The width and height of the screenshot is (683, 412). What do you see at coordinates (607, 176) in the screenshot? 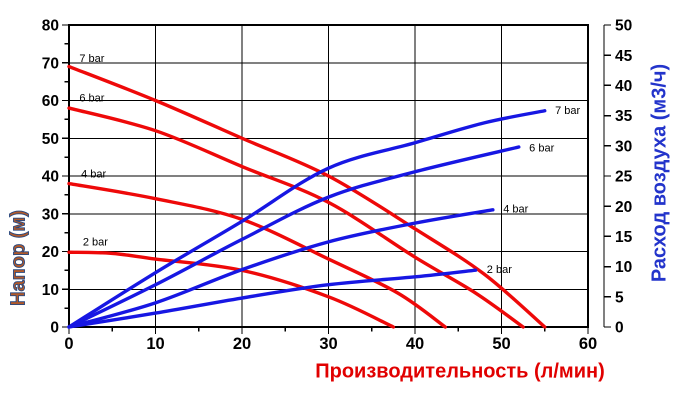
I see `right-axis` at bounding box center [607, 176].